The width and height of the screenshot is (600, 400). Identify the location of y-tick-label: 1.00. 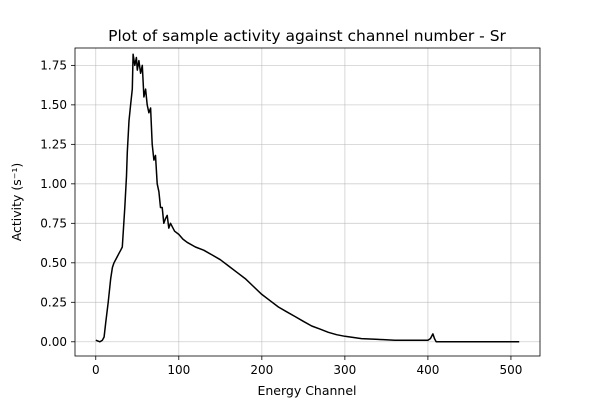
(53, 184).